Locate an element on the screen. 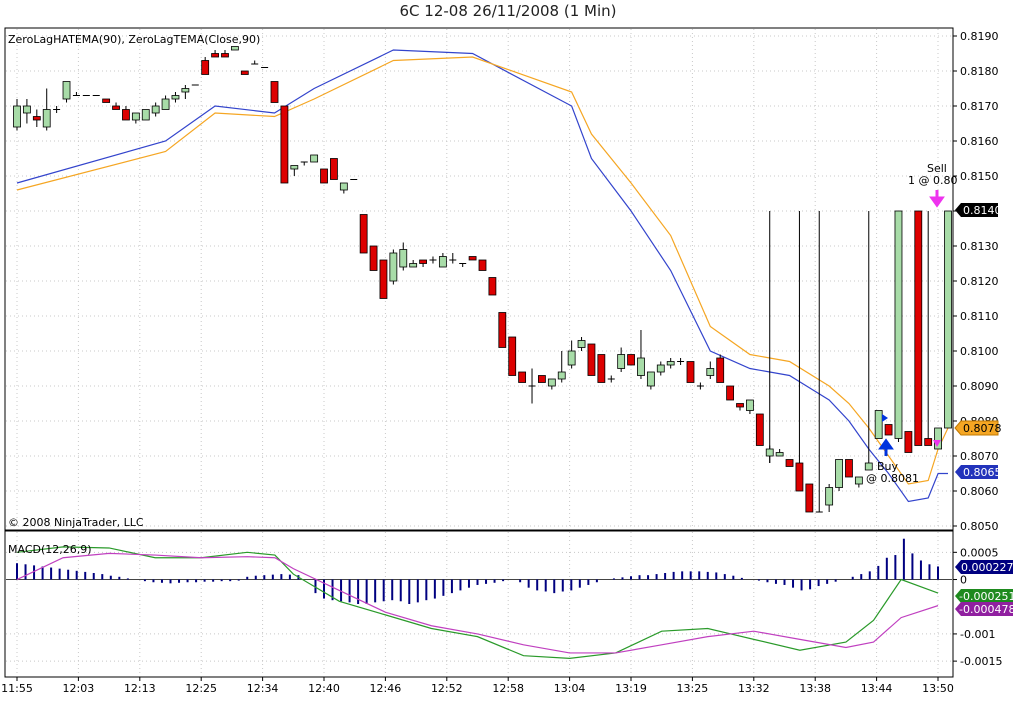 The width and height of the screenshot is (1016, 719). signal-value: -0.000478 is located at coordinates (987, 609).